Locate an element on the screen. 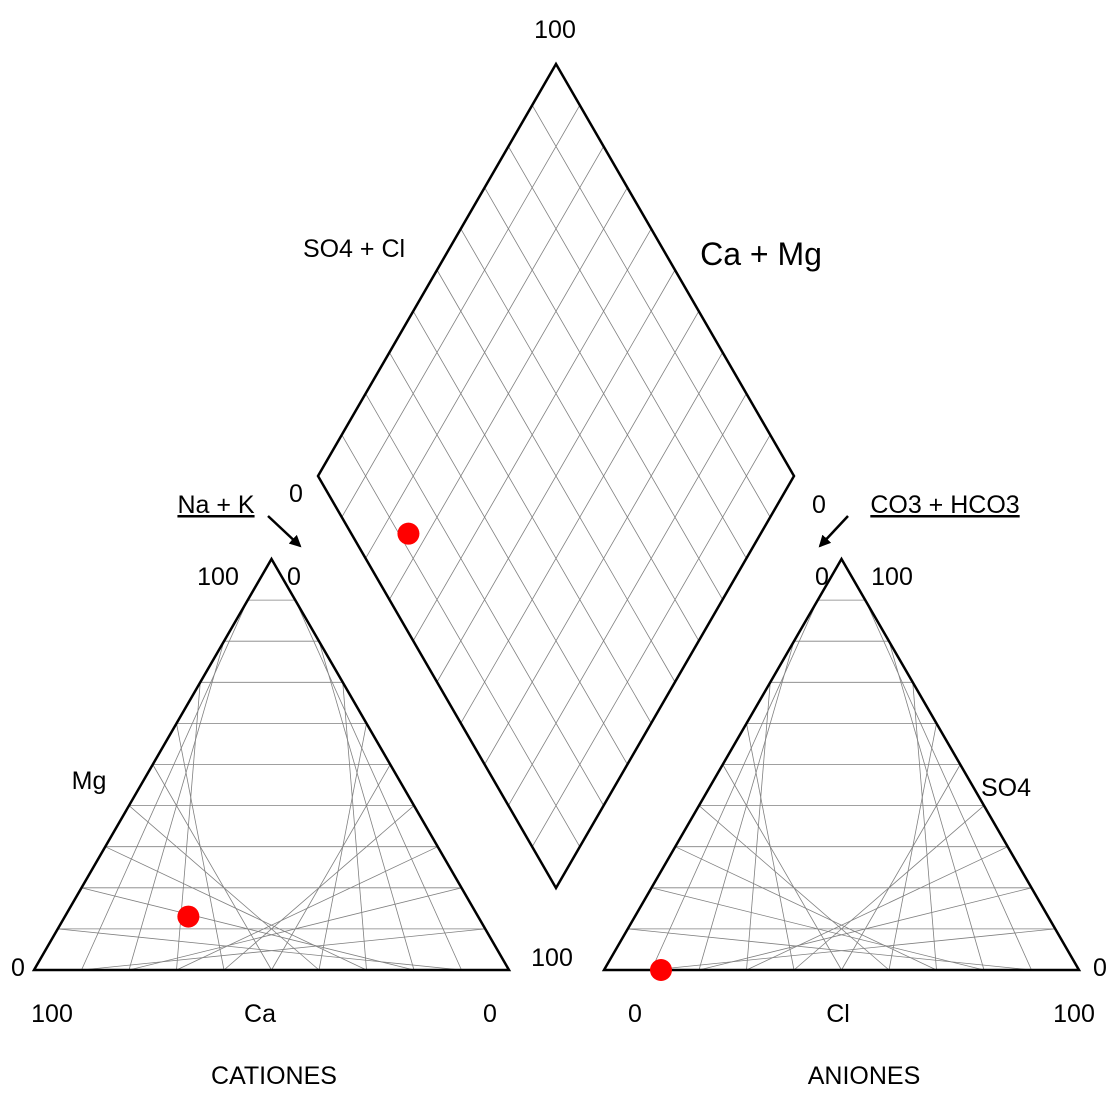  cation-left-bottom-tick: 0 is located at coordinates (18, 968).